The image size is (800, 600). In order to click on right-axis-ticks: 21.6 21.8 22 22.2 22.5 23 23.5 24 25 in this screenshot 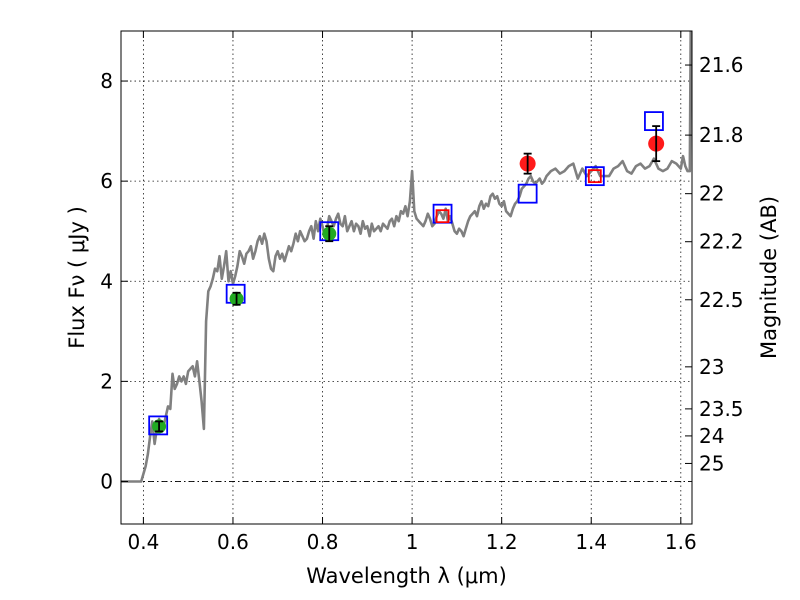, I will do `click(714, 264)`.